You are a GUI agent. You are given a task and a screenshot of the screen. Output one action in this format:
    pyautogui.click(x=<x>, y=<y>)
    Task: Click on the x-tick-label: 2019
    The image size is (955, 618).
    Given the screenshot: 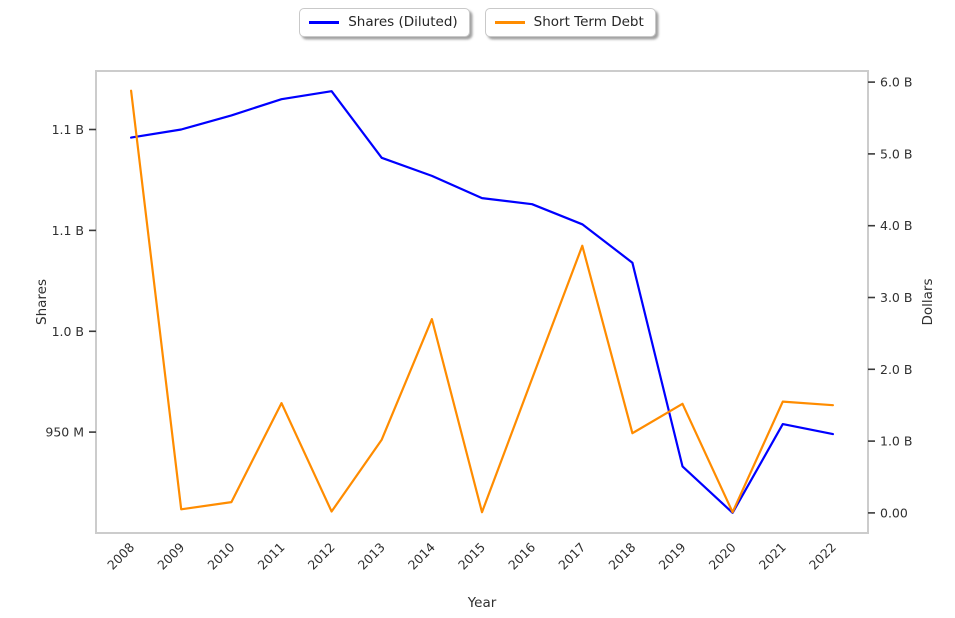 What is the action you would take?
    pyautogui.click(x=672, y=555)
    